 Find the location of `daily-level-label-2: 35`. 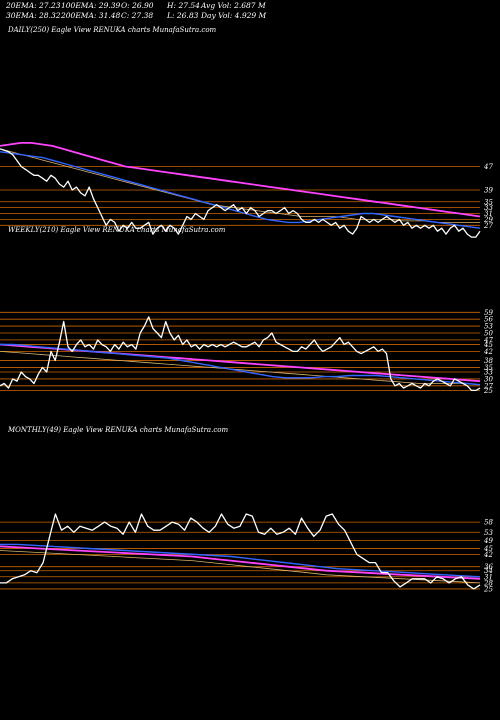

daily-level-label-2: 35 is located at coordinates (488, 202).